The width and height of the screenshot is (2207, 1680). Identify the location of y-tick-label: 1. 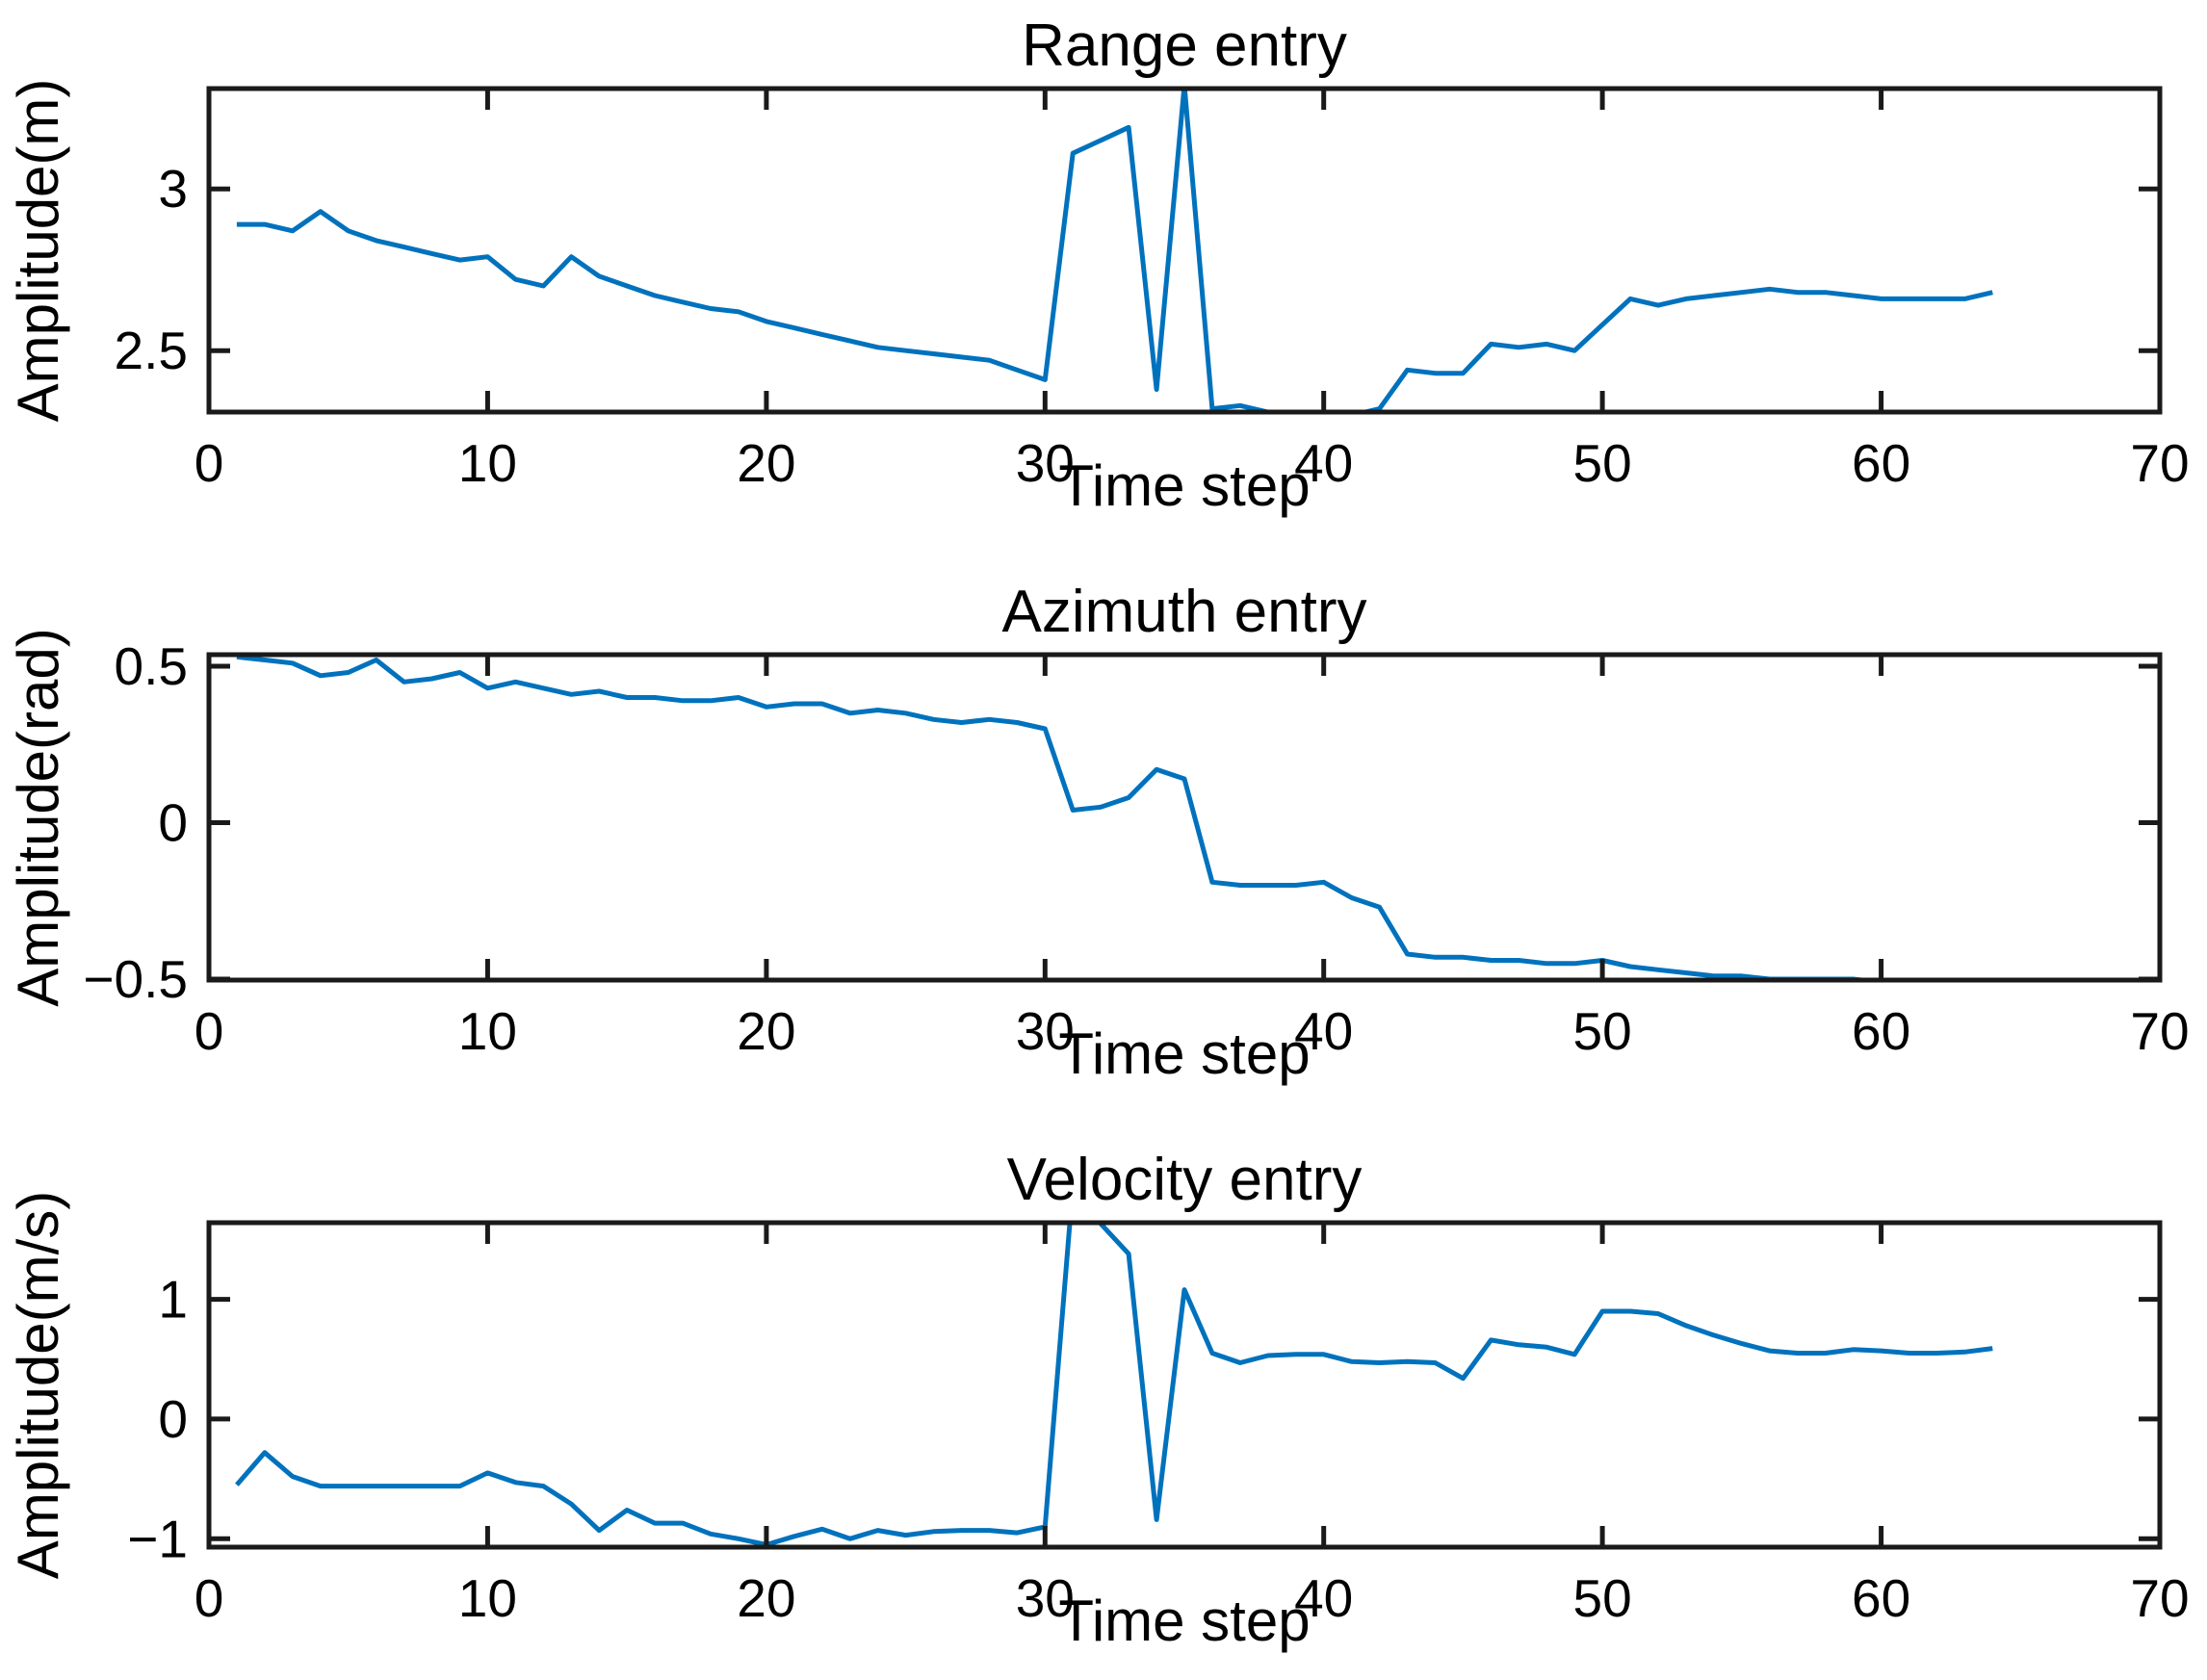
(173, 1300).